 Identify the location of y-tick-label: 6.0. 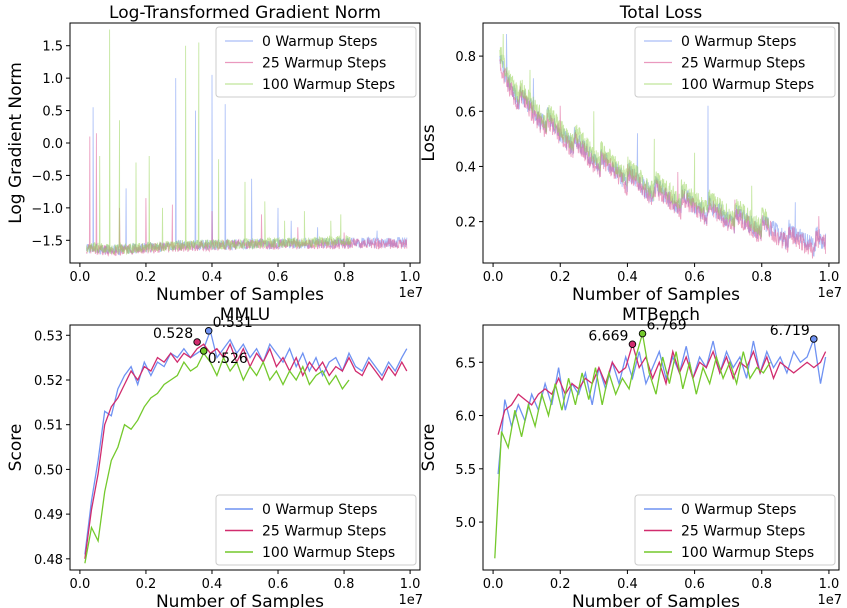
(465, 417).